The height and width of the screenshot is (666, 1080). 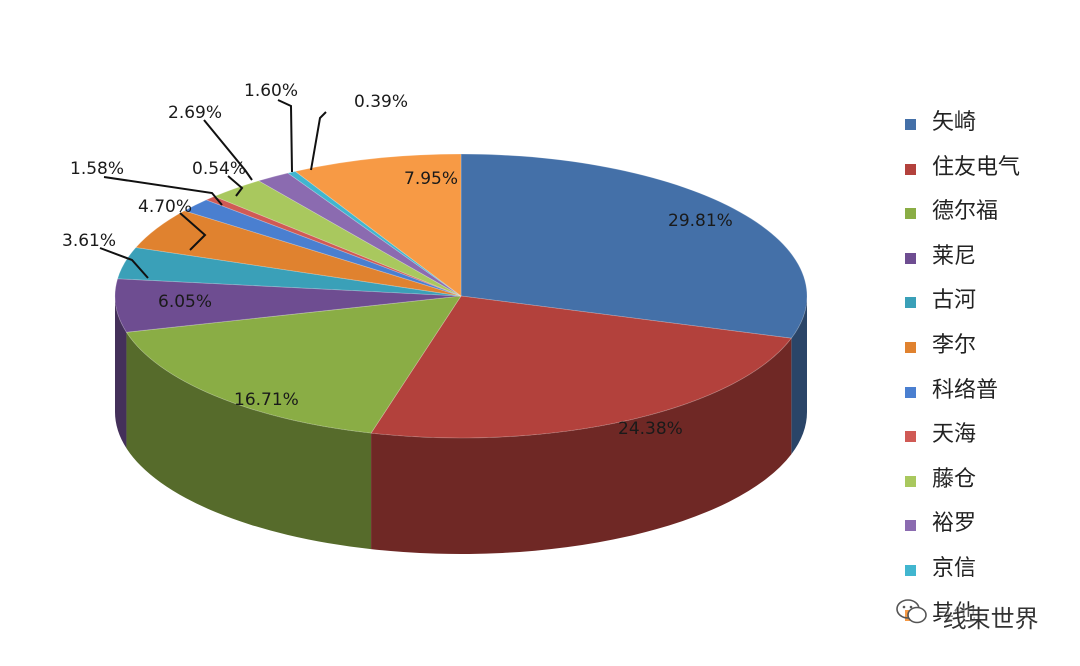 What do you see at coordinates (431, 179) in the screenshot?
I see `data-label: 7.95%` at bounding box center [431, 179].